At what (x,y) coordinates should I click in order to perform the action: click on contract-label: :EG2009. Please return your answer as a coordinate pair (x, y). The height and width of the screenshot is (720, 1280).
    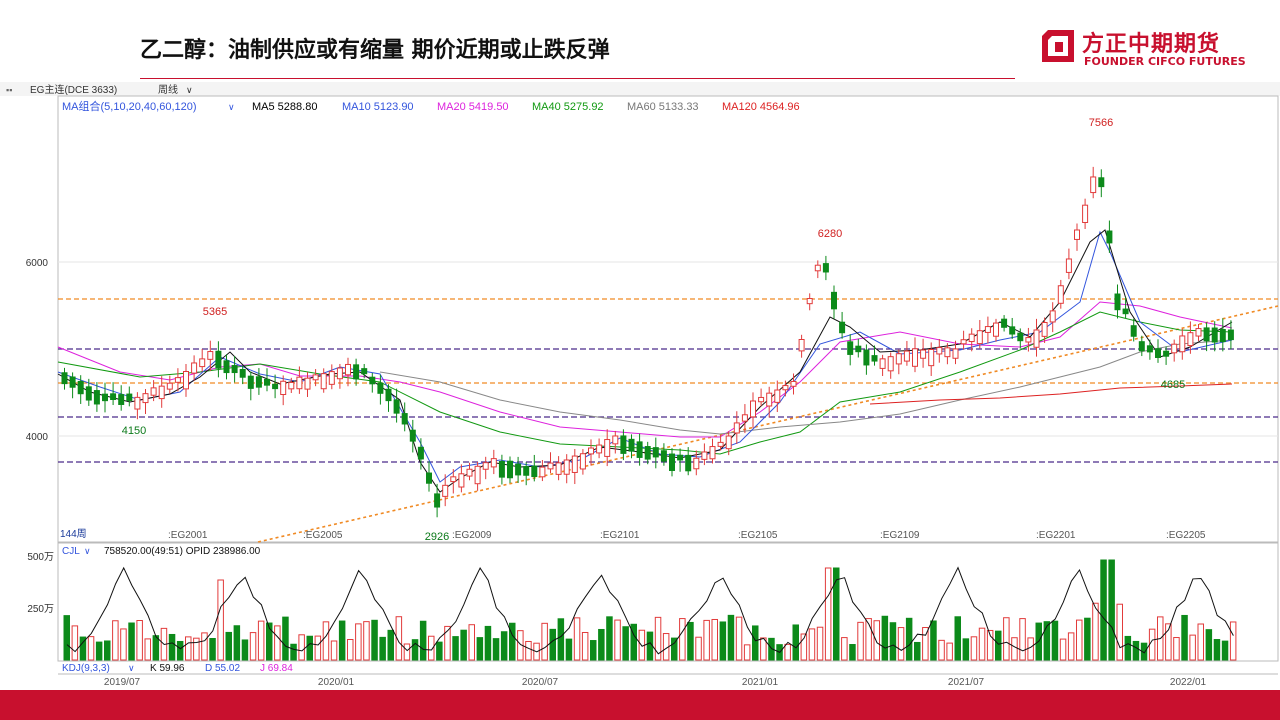
    Looking at the image, I should click on (472, 535).